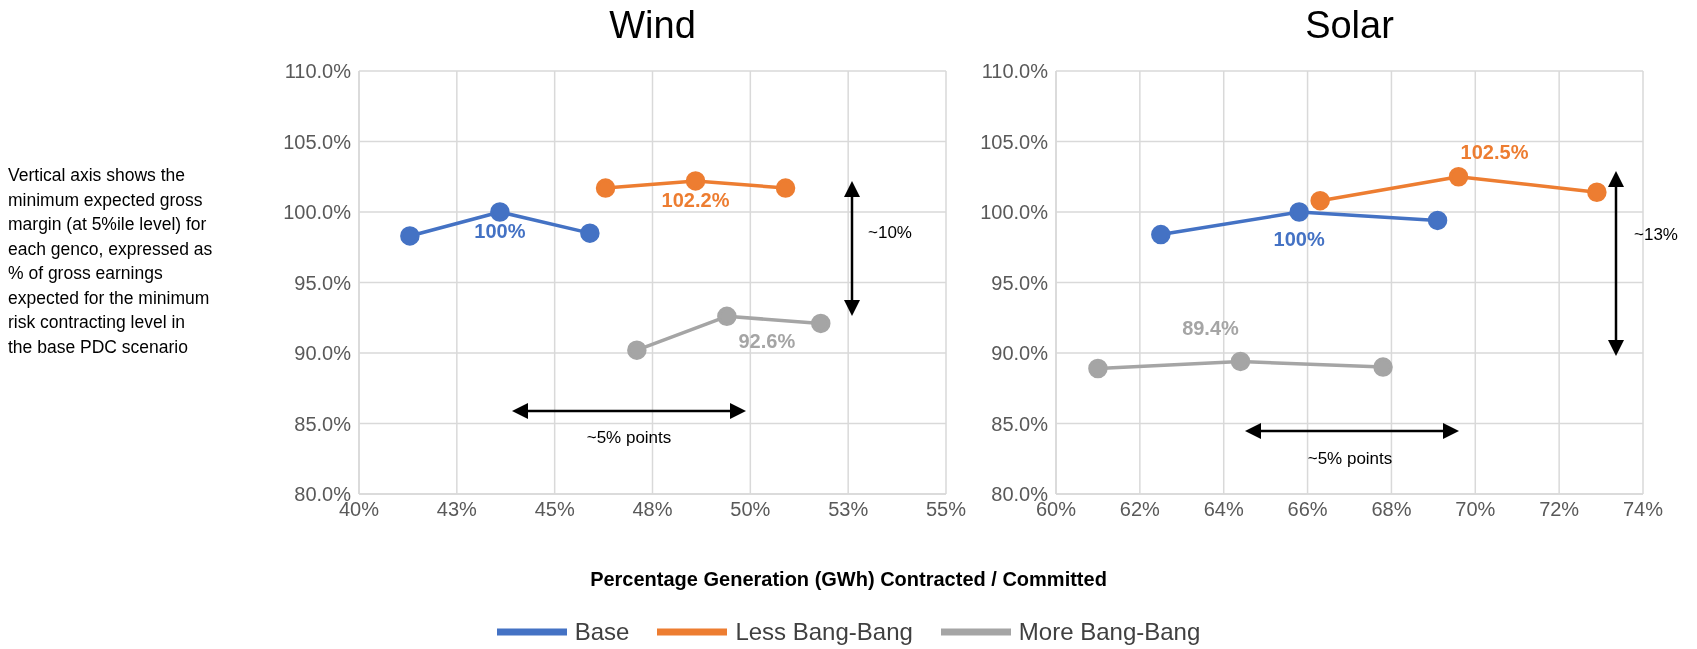 The height and width of the screenshot is (649, 1697). What do you see at coordinates (1140, 509) in the screenshot?
I see `x-tick-label: 62%` at bounding box center [1140, 509].